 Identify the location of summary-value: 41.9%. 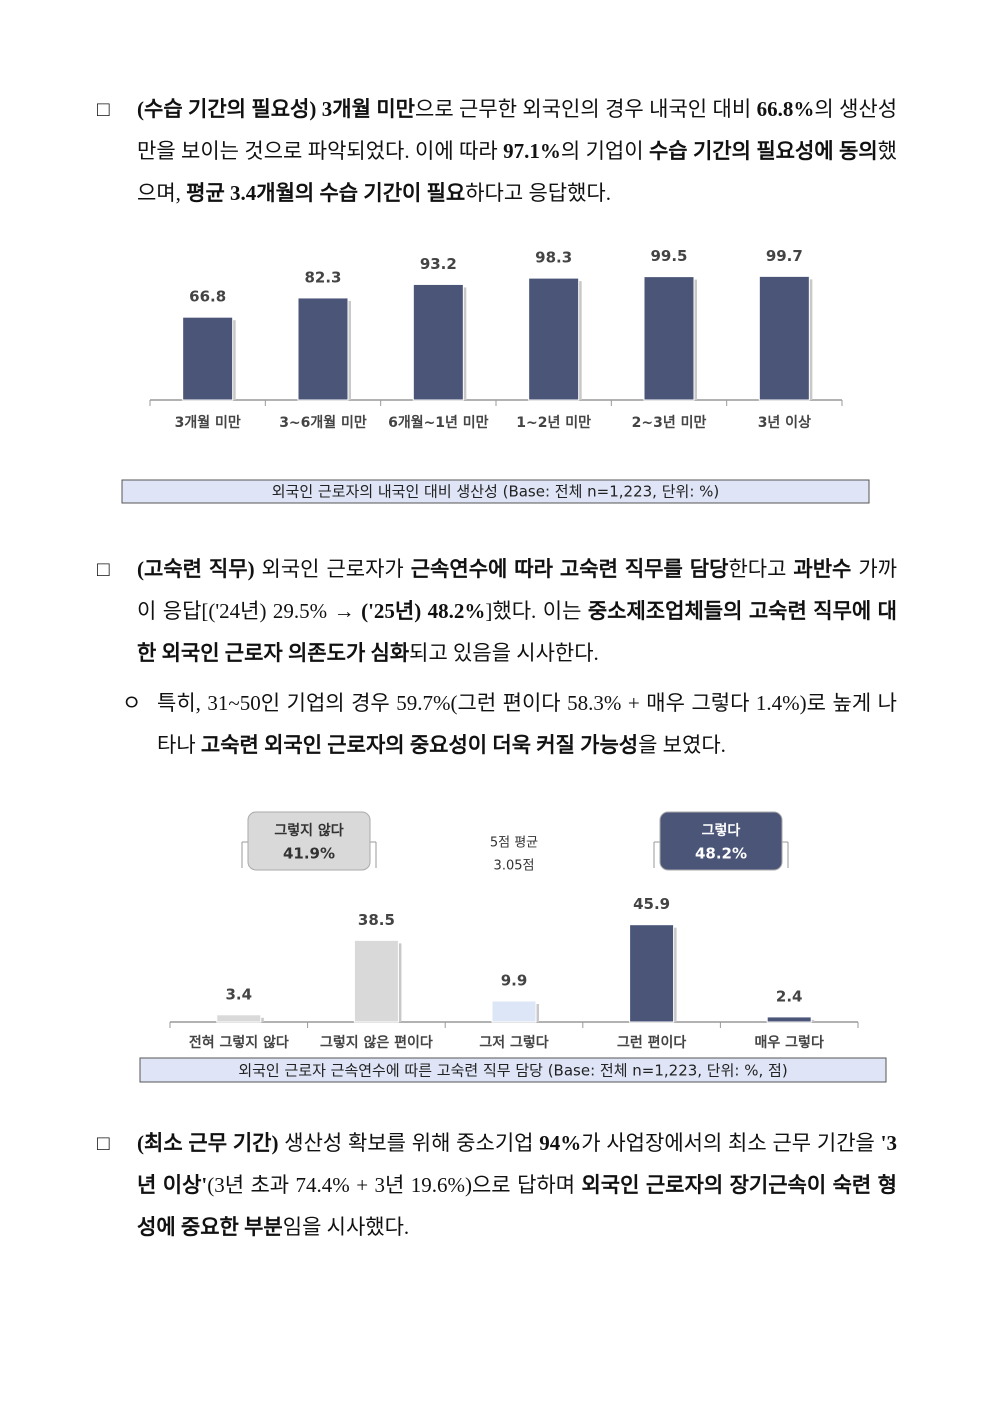
(309, 854).